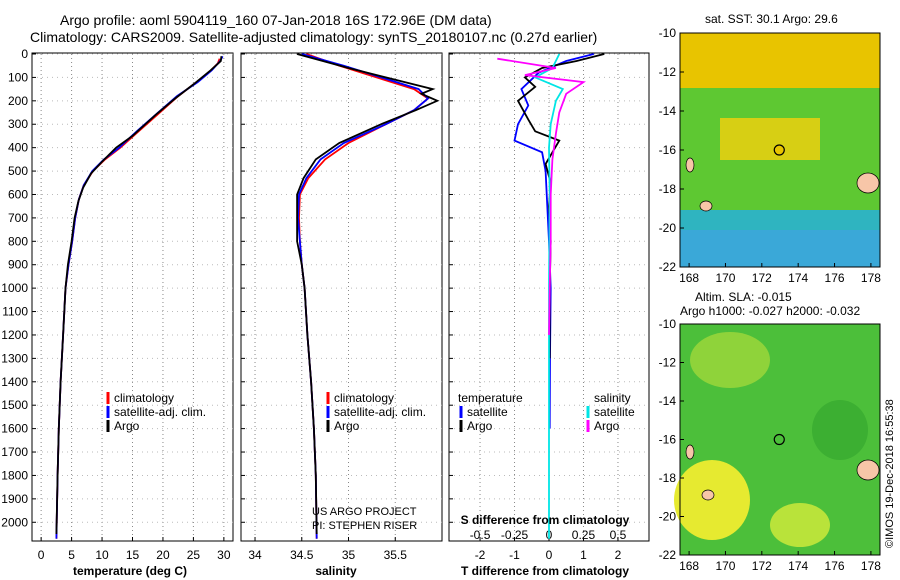 The height and width of the screenshot is (580, 900). What do you see at coordinates (18, 194) in the screenshot?
I see `depth-tick-label: 600` at bounding box center [18, 194].